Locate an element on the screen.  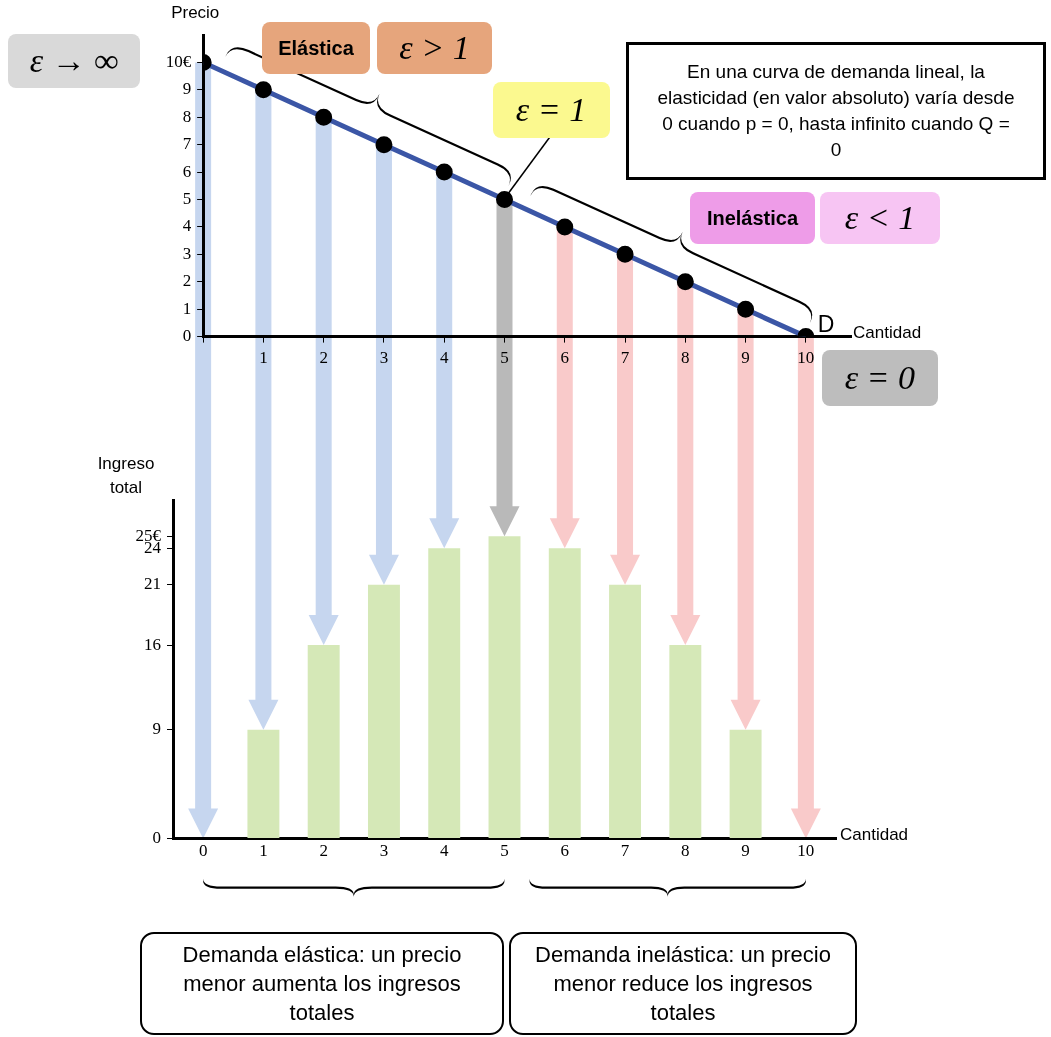
annotation: ε < 1 is located at coordinates (880, 218).